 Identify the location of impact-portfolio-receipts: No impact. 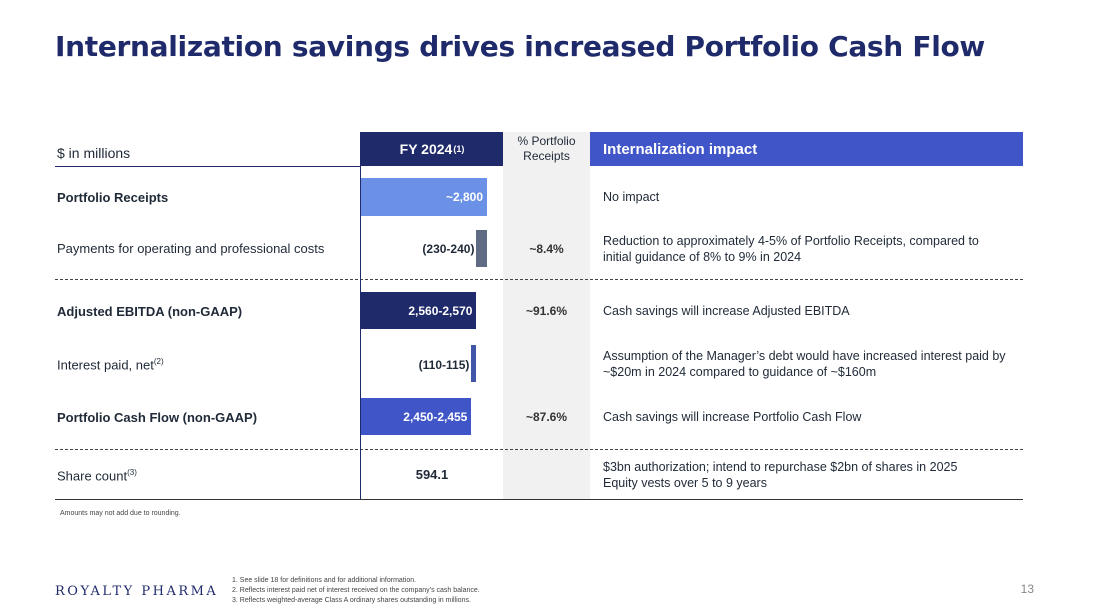
(631, 197).